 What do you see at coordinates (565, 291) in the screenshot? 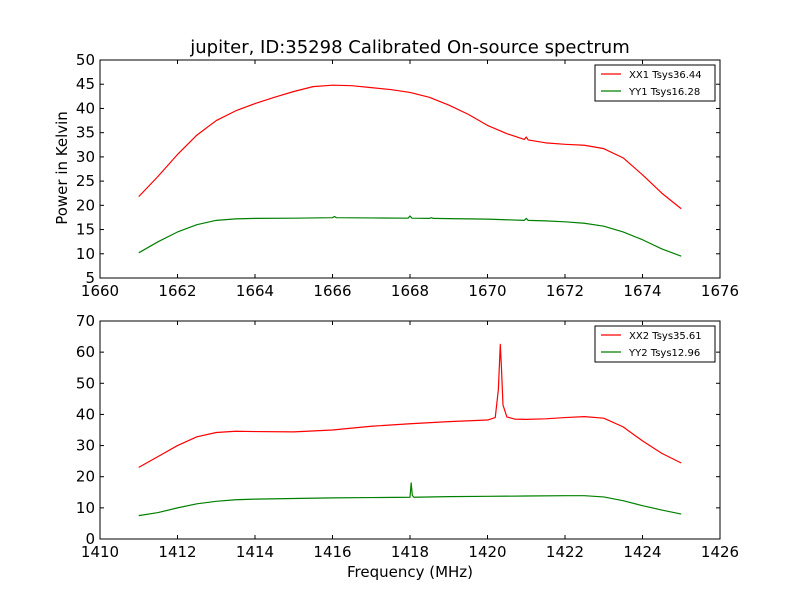
I see `top-x-tick-label: 1672` at bounding box center [565, 291].